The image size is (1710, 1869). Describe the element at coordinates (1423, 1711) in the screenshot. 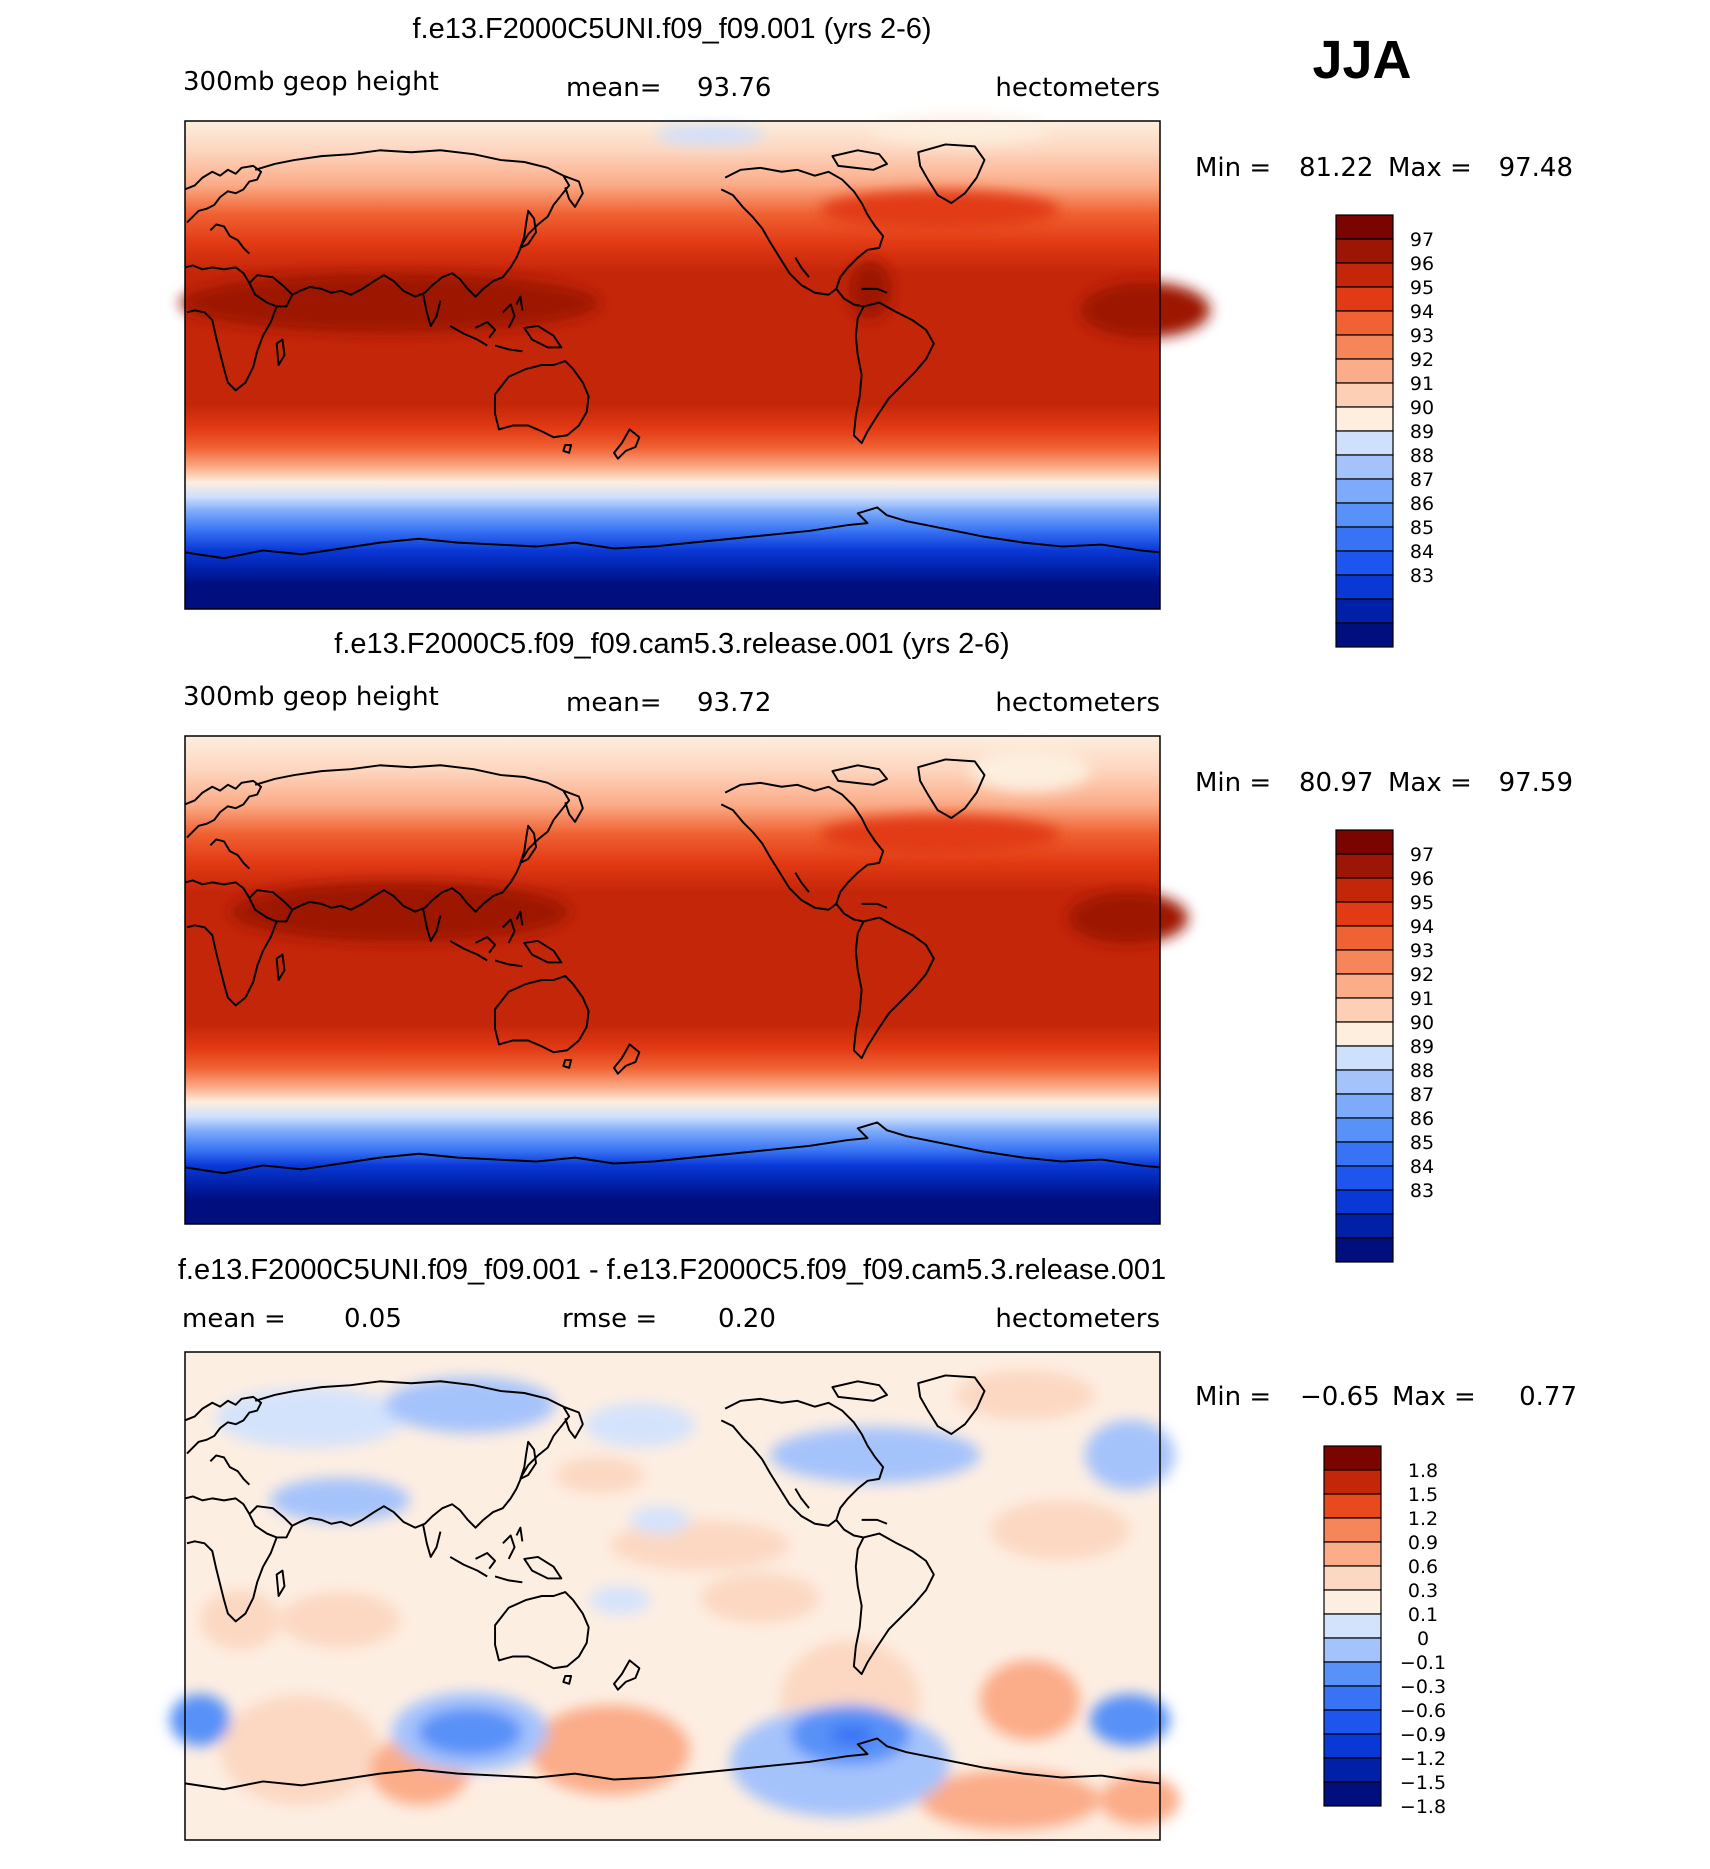

I see `colorbar-tick-label: −0.6` at that location.